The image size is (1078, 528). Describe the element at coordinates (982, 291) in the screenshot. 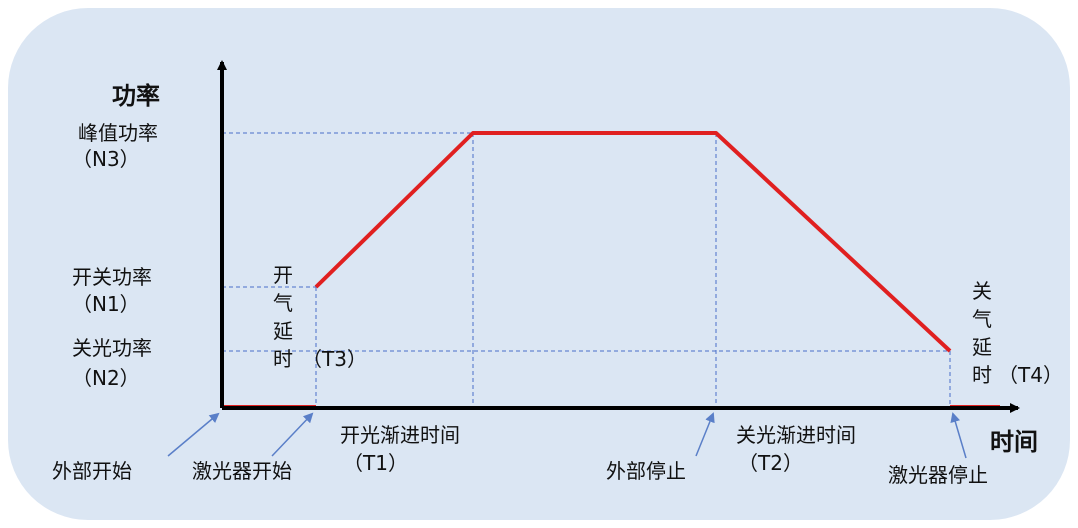

I see `delay-off-char-1: 关` at that location.